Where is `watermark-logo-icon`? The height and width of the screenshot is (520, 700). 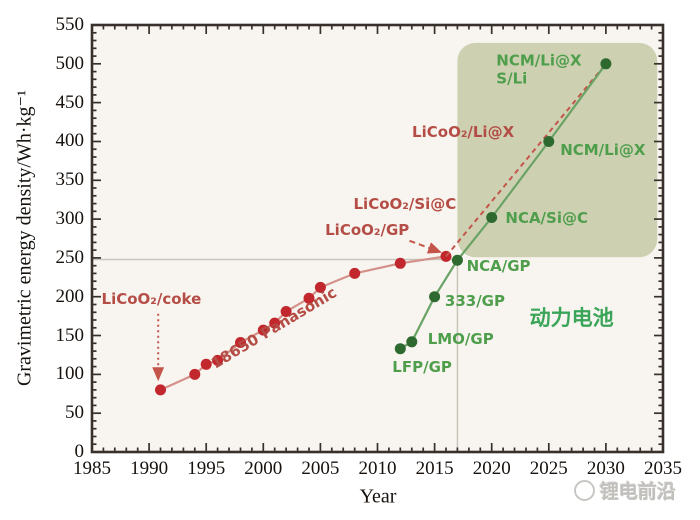
watermark-logo-icon is located at coordinates (584, 490).